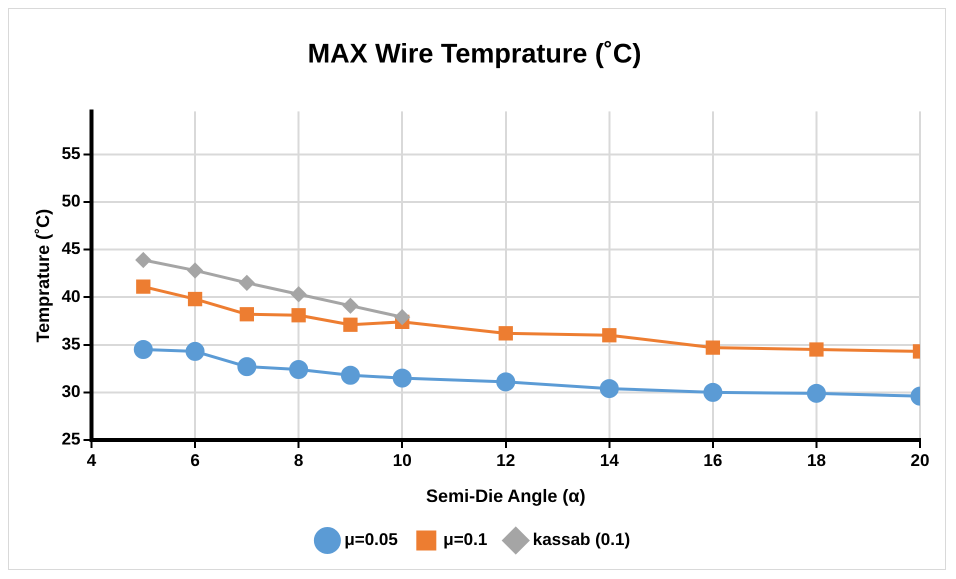 Image resolution: width=956 pixels, height=579 pixels. What do you see at coordinates (371, 540) in the screenshot?
I see `legend-label: μ=0.05` at bounding box center [371, 540].